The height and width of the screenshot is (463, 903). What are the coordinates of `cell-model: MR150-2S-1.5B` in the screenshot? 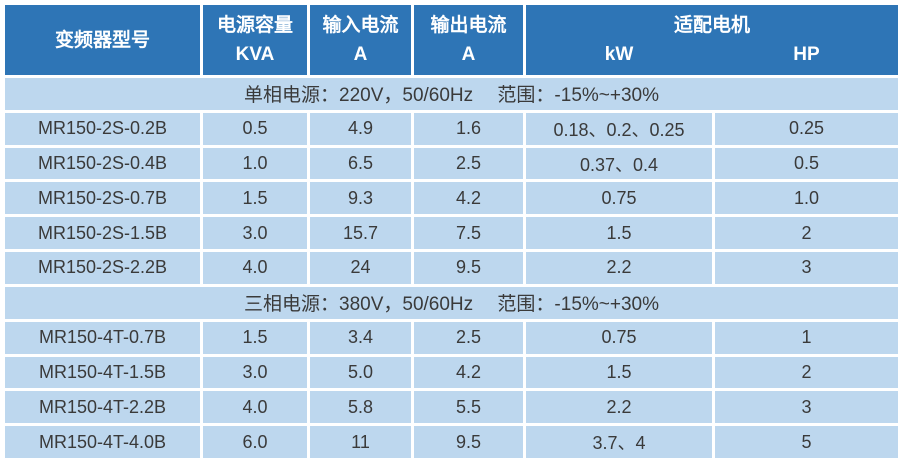 It's located at (102, 233).